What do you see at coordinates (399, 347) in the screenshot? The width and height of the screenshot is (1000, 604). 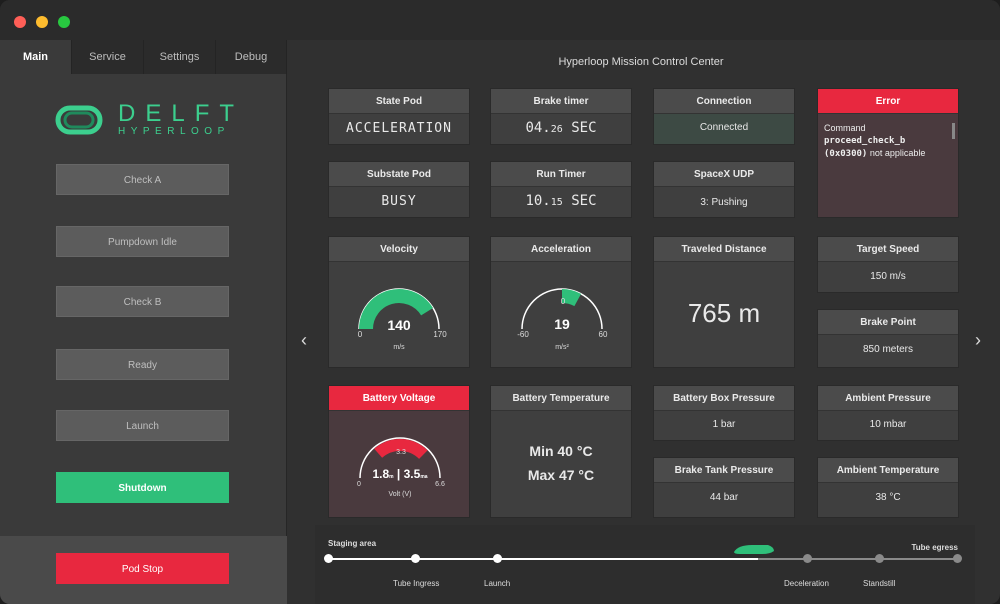 I see `velocity-unit: m/s` at bounding box center [399, 347].